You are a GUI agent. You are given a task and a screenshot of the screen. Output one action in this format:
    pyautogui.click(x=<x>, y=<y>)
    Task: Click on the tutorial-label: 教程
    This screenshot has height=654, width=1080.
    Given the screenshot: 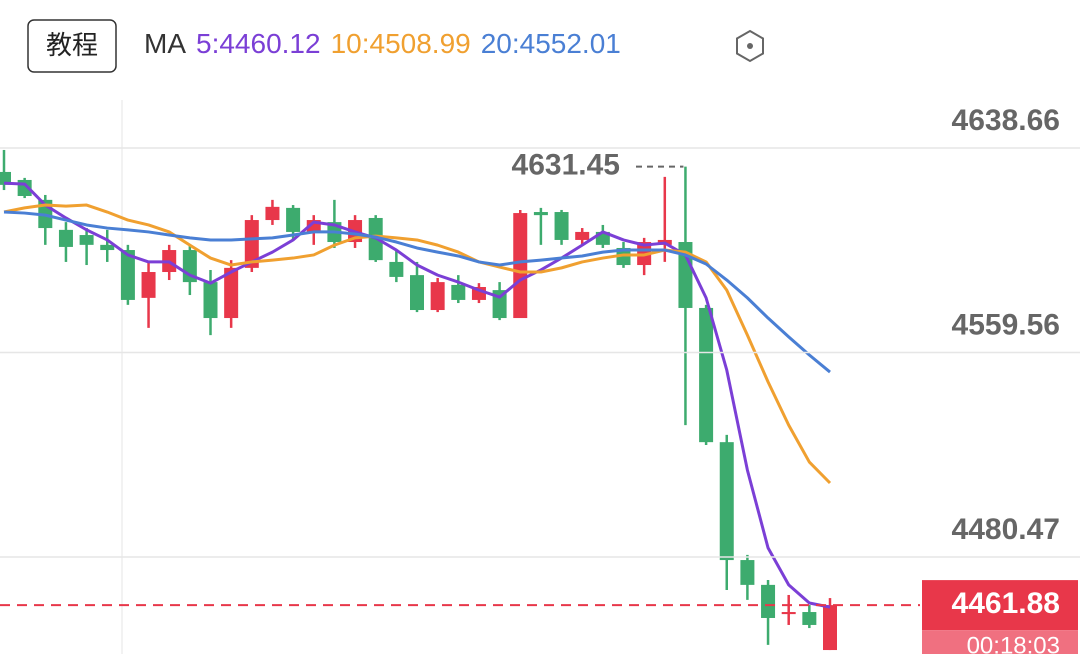 What is the action you would take?
    pyautogui.click(x=72, y=45)
    